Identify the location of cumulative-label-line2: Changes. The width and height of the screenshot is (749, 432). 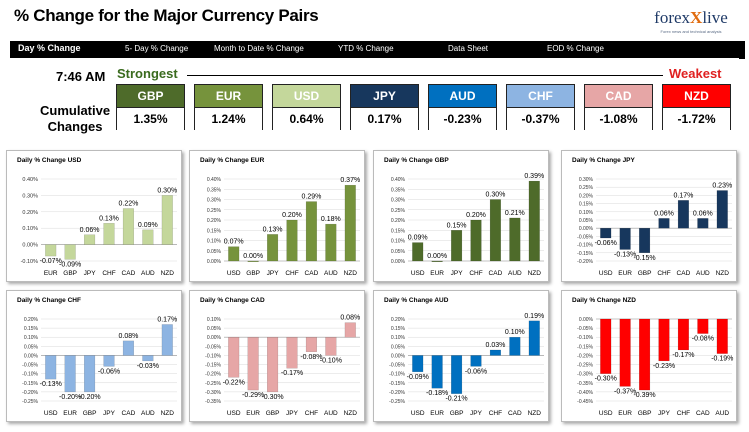
(75, 126).